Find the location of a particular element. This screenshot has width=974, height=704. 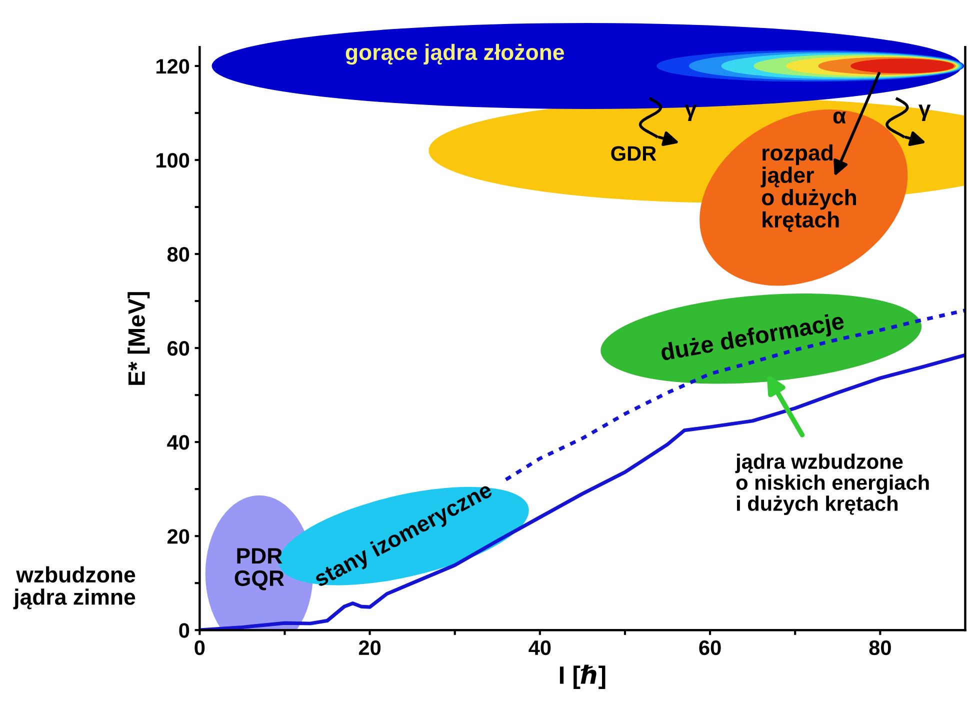

annotation: rozpad jąder o dużych krętach is located at coordinates (808, 188).